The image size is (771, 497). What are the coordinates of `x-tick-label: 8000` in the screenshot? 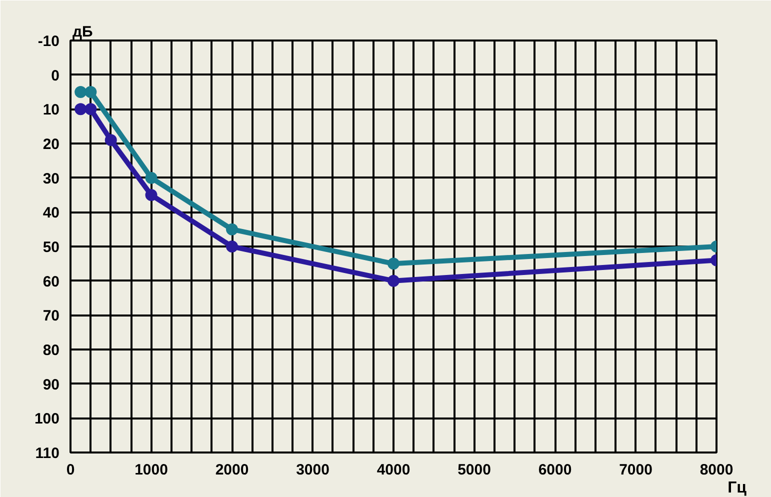 It's located at (717, 470).